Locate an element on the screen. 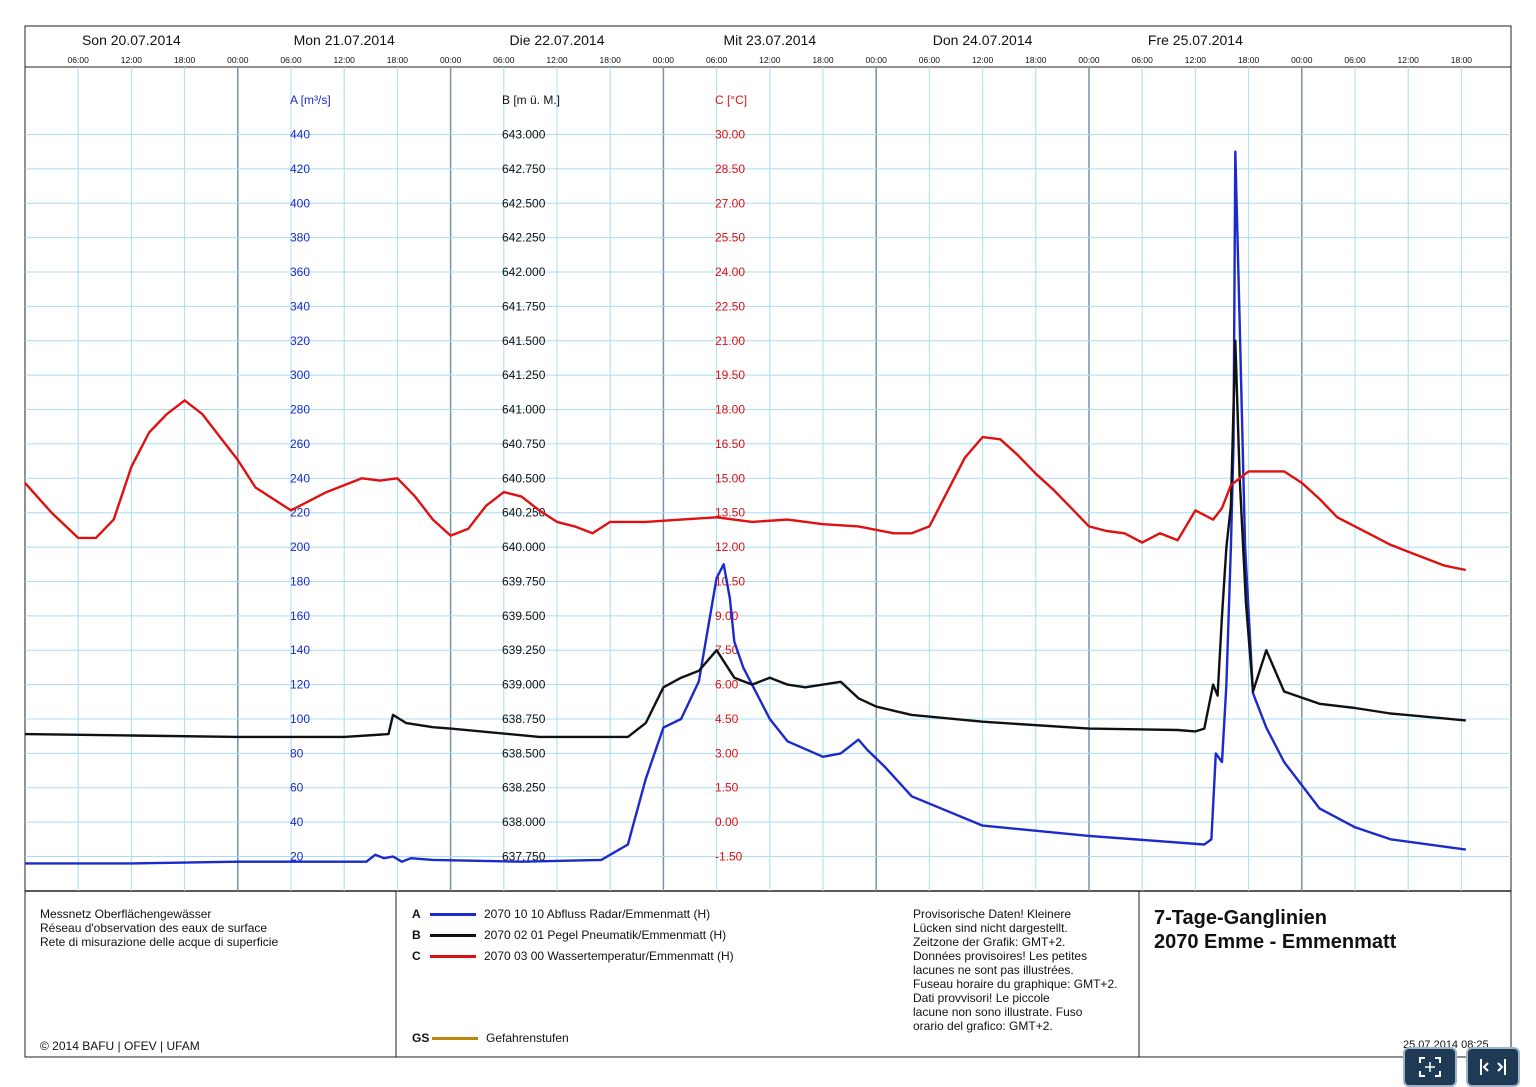  notice-line: Fuseau horaire du graphique: GMT+2. is located at coordinates (1015, 984).